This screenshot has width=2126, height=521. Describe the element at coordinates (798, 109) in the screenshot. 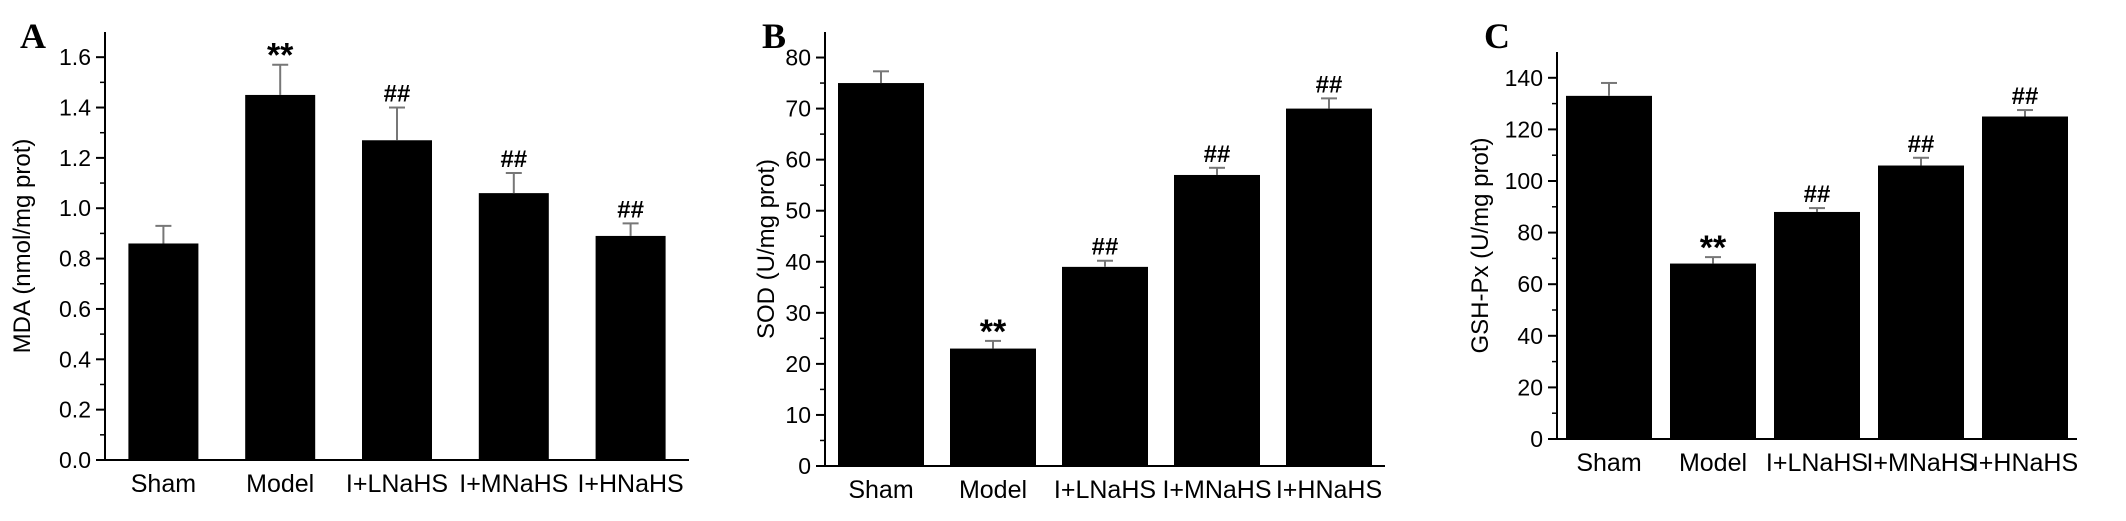

I see `y-tick-label: 70` at that location.